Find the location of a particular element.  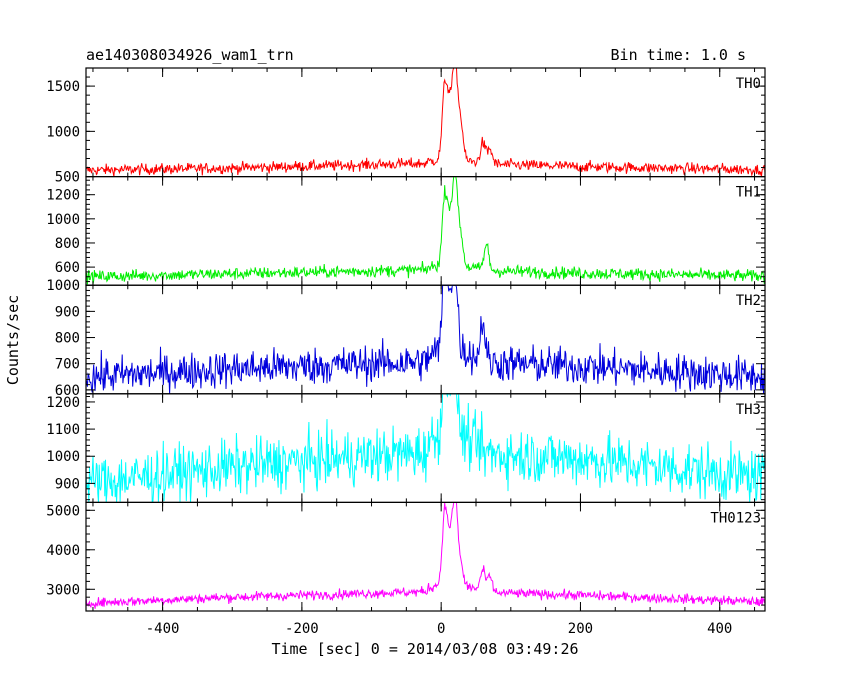

x-tick-label: -200 is located at coordinates (302, 629).